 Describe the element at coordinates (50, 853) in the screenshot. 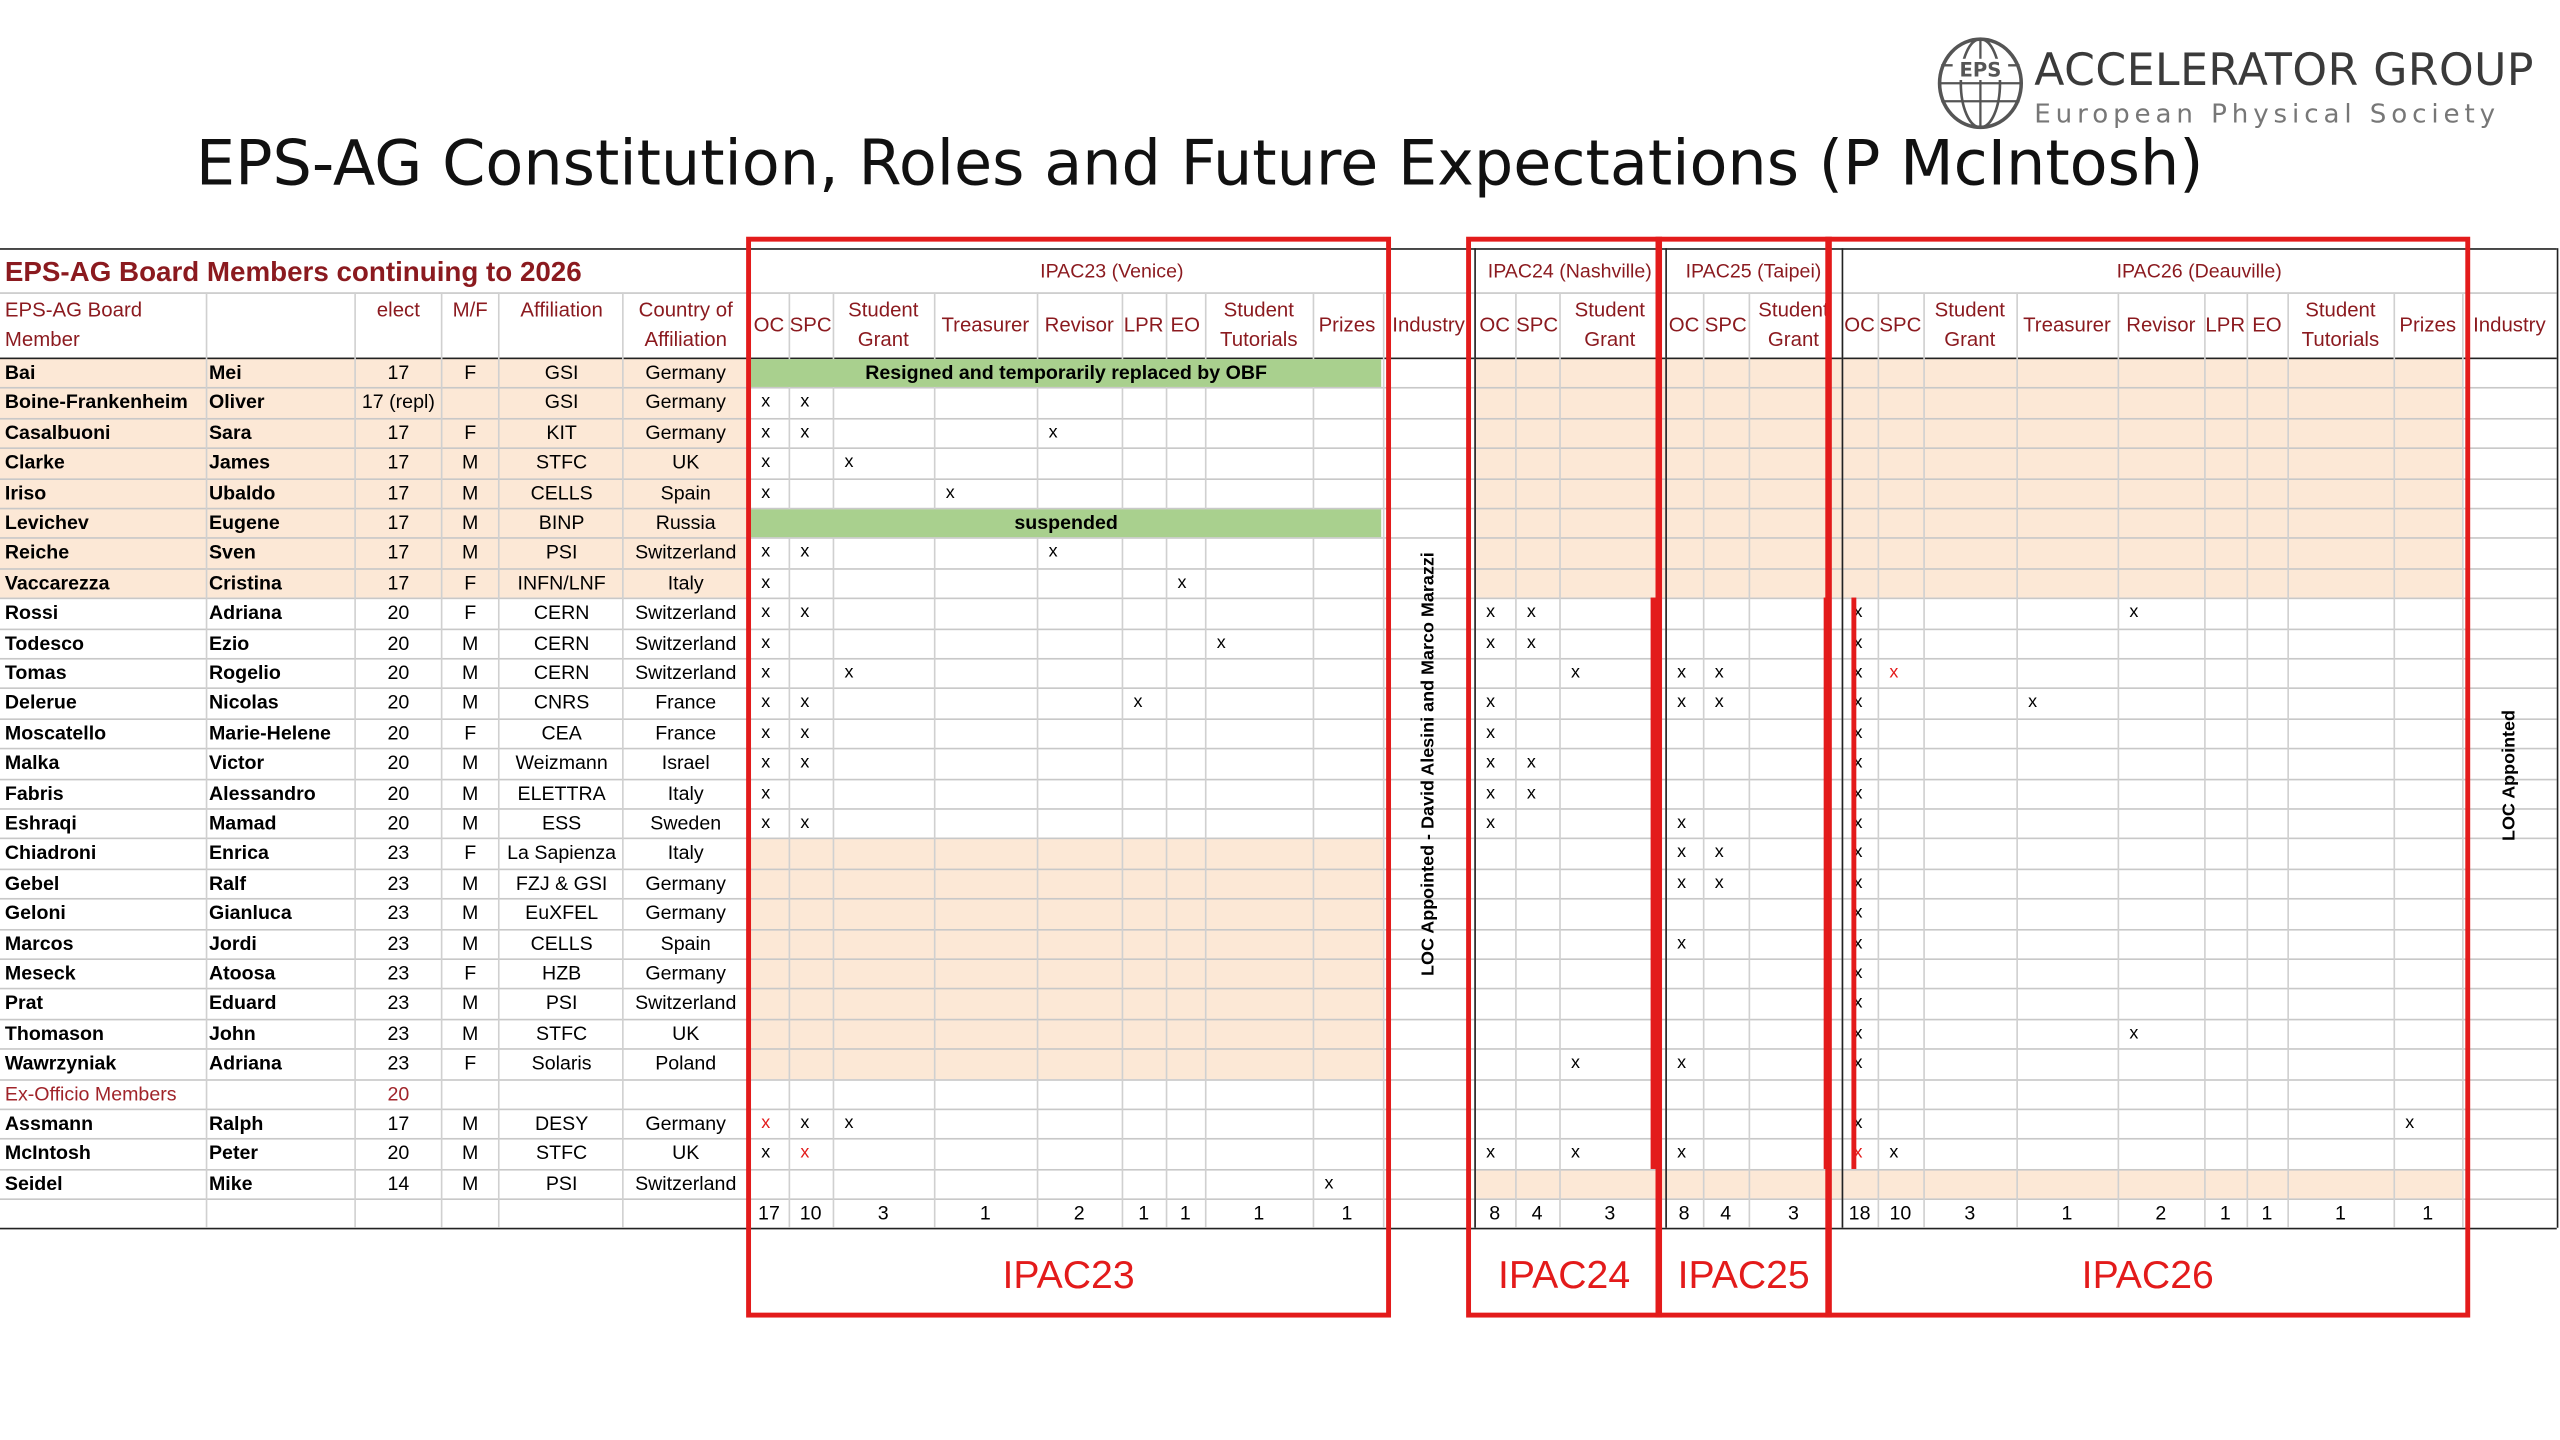

I see `member-last-name: Chiadroni` at that location.